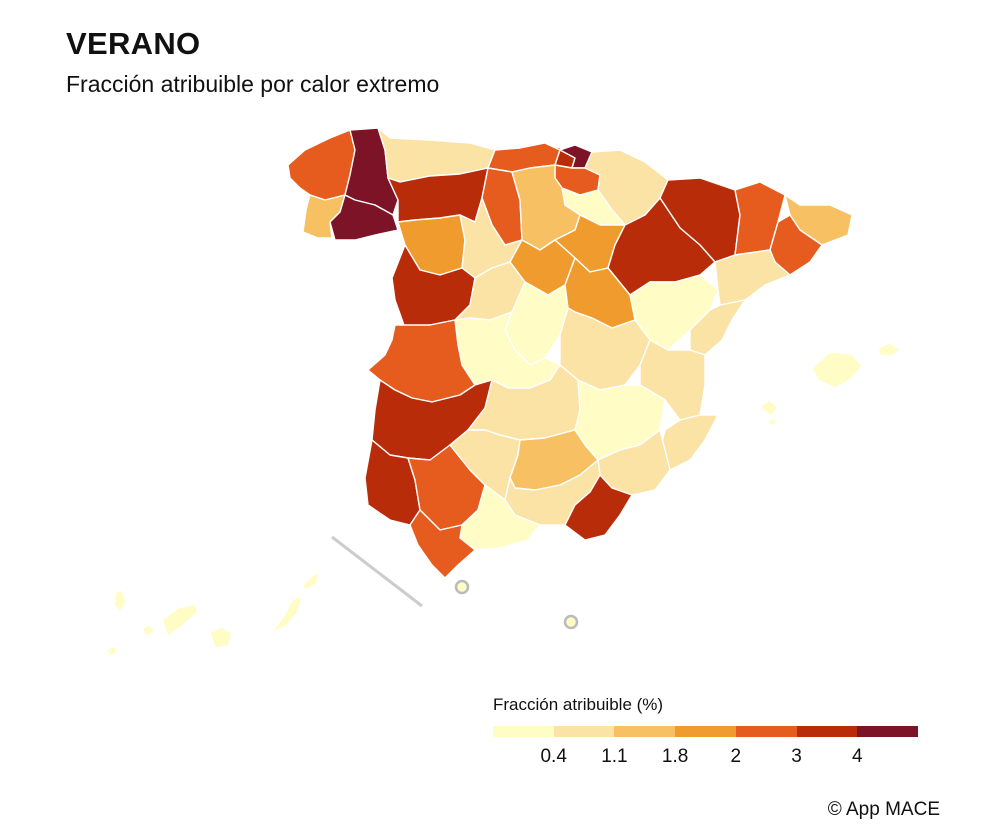 Image resolution: width=1000 pixels, height=829 pixels. What do you see at coordinates (578, 704) in the screenshot?
I see `legend-title: Fracción atribuible (%)` at bounding box center [578, 704].